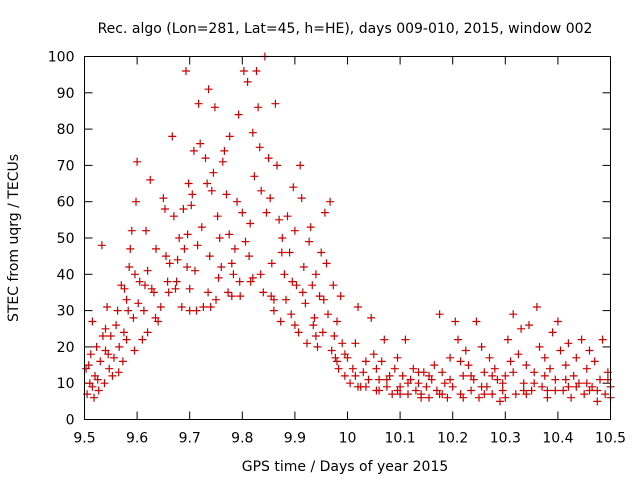 The height and width of the screenshot is (480, 640). I want to click on y-tick-label: 70, so click(66, 166).